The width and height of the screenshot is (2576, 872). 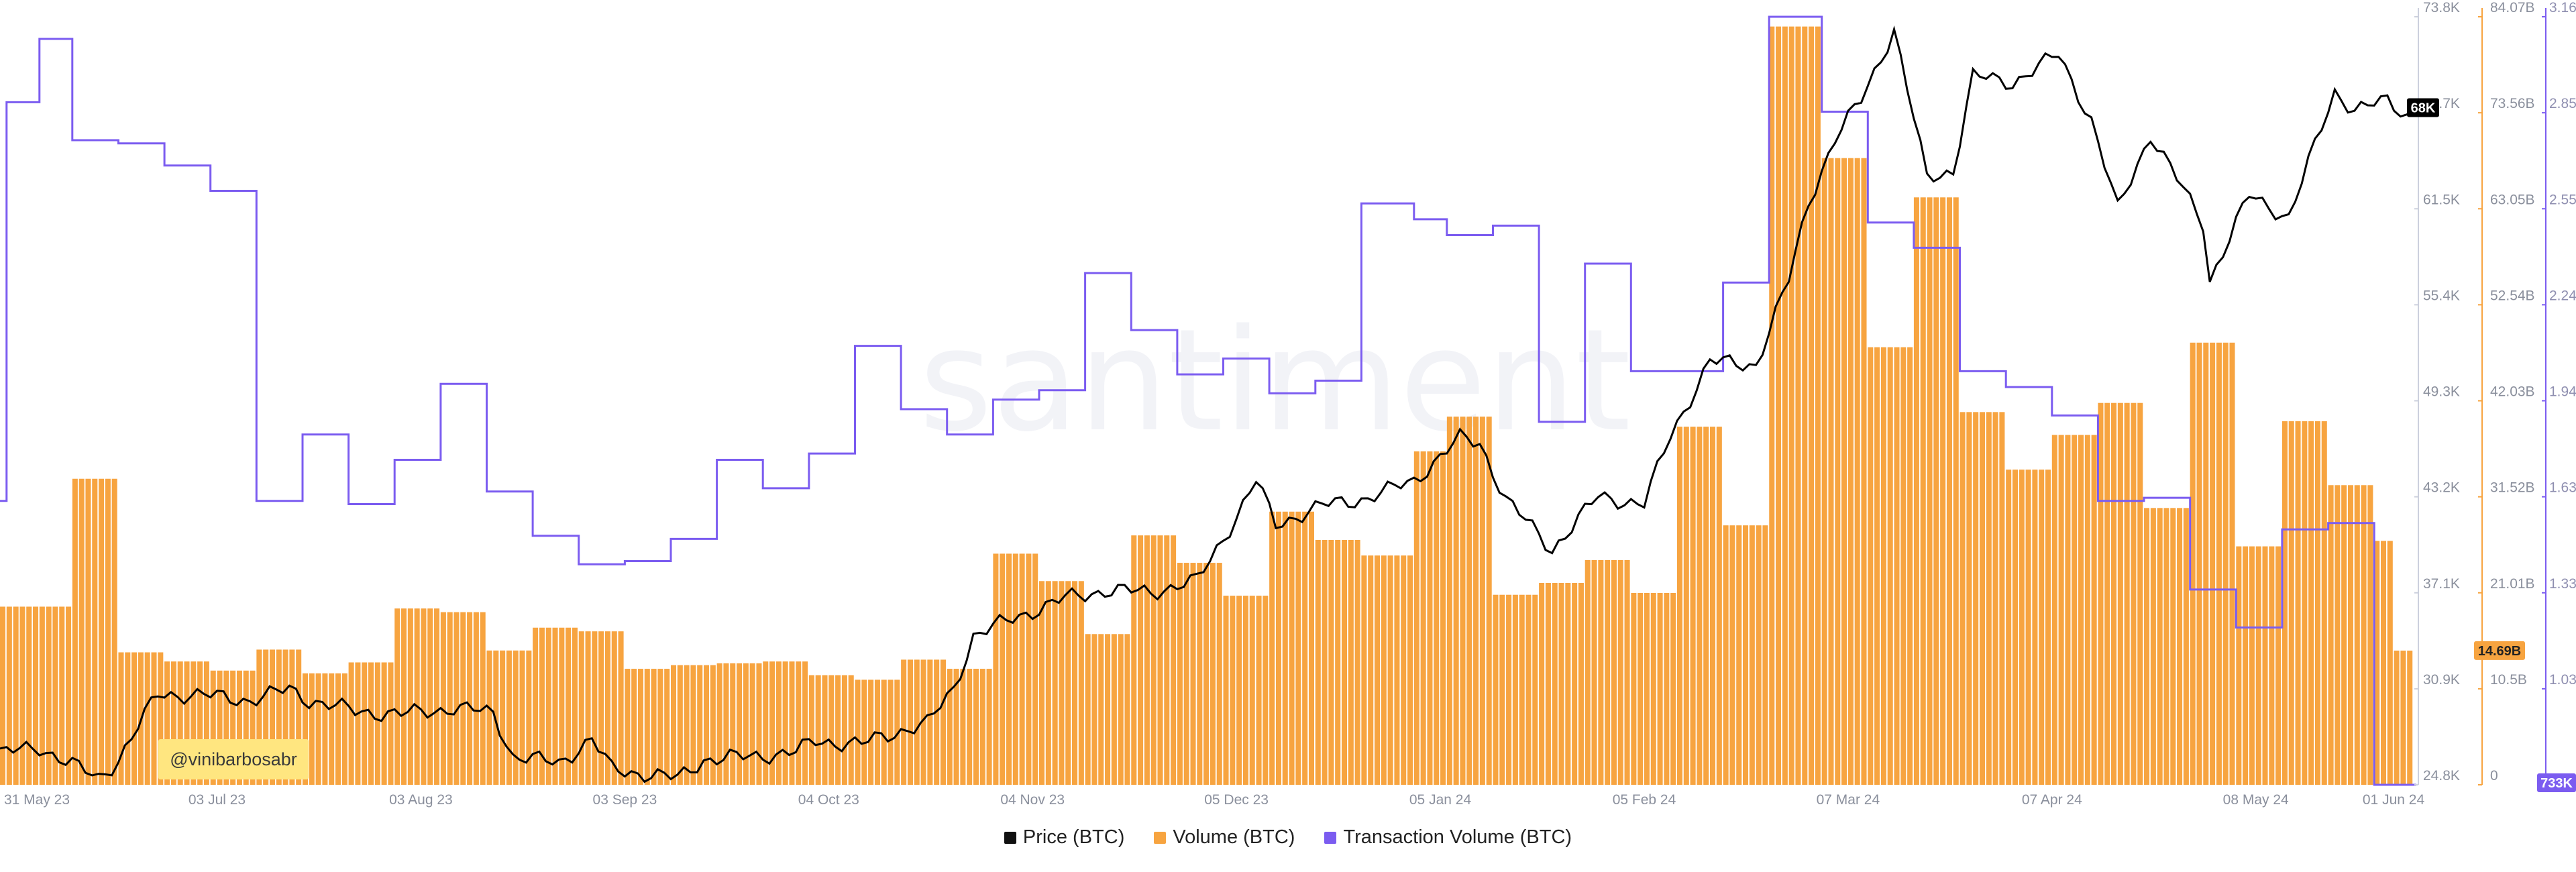 I want to click on volume-axis-tick: 0, so click(x=2494, y=776).